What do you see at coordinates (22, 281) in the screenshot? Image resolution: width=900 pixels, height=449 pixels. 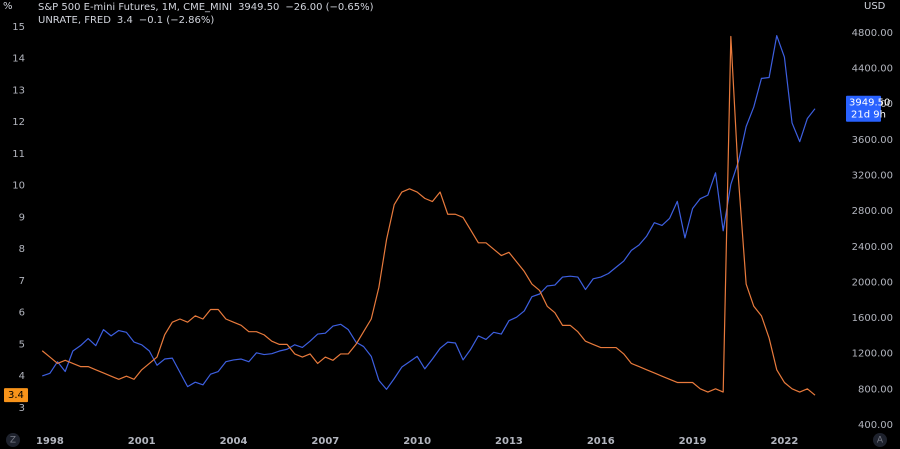 I see `y-tick-label: 7` at bounding box center [22, 281].